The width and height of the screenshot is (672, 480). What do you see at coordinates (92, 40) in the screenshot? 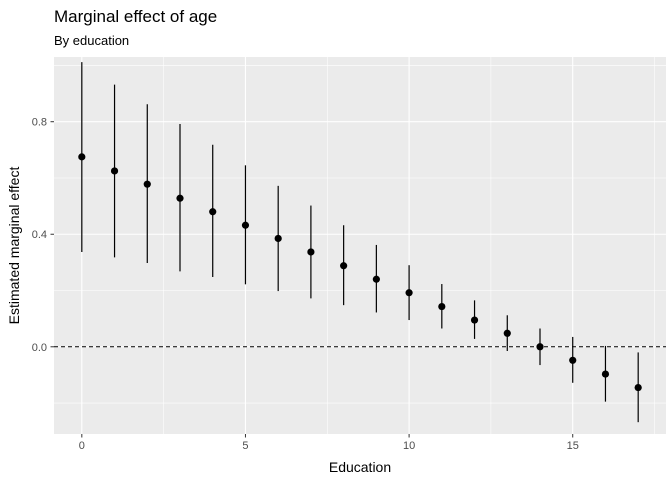
I see `chart-subtitle: By education` at bounding box center [92, 40].